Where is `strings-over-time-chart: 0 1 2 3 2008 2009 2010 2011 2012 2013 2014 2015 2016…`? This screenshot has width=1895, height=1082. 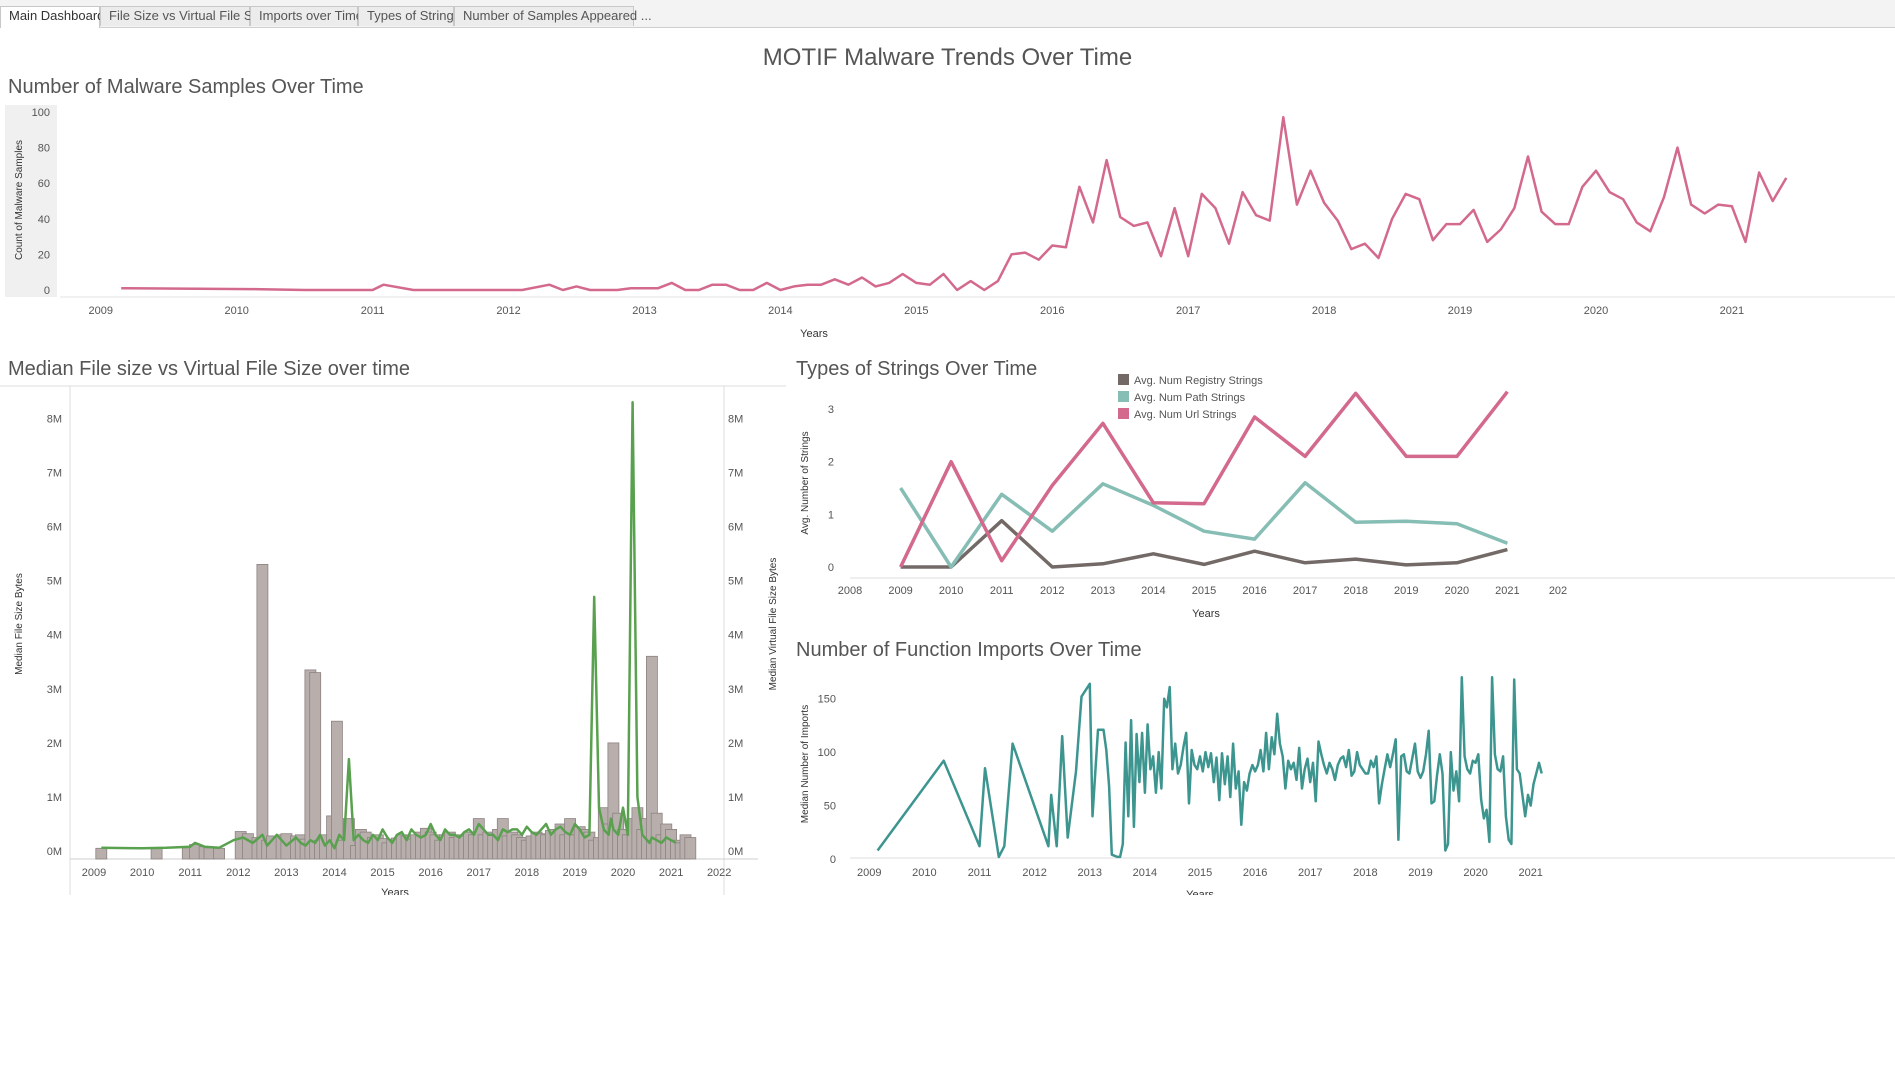 strings-over-time-chart: 0 1 2 3 2008 2009 2010 2011 2012 2013 2014 2015 2016… is located at coordinates (1347, 497).